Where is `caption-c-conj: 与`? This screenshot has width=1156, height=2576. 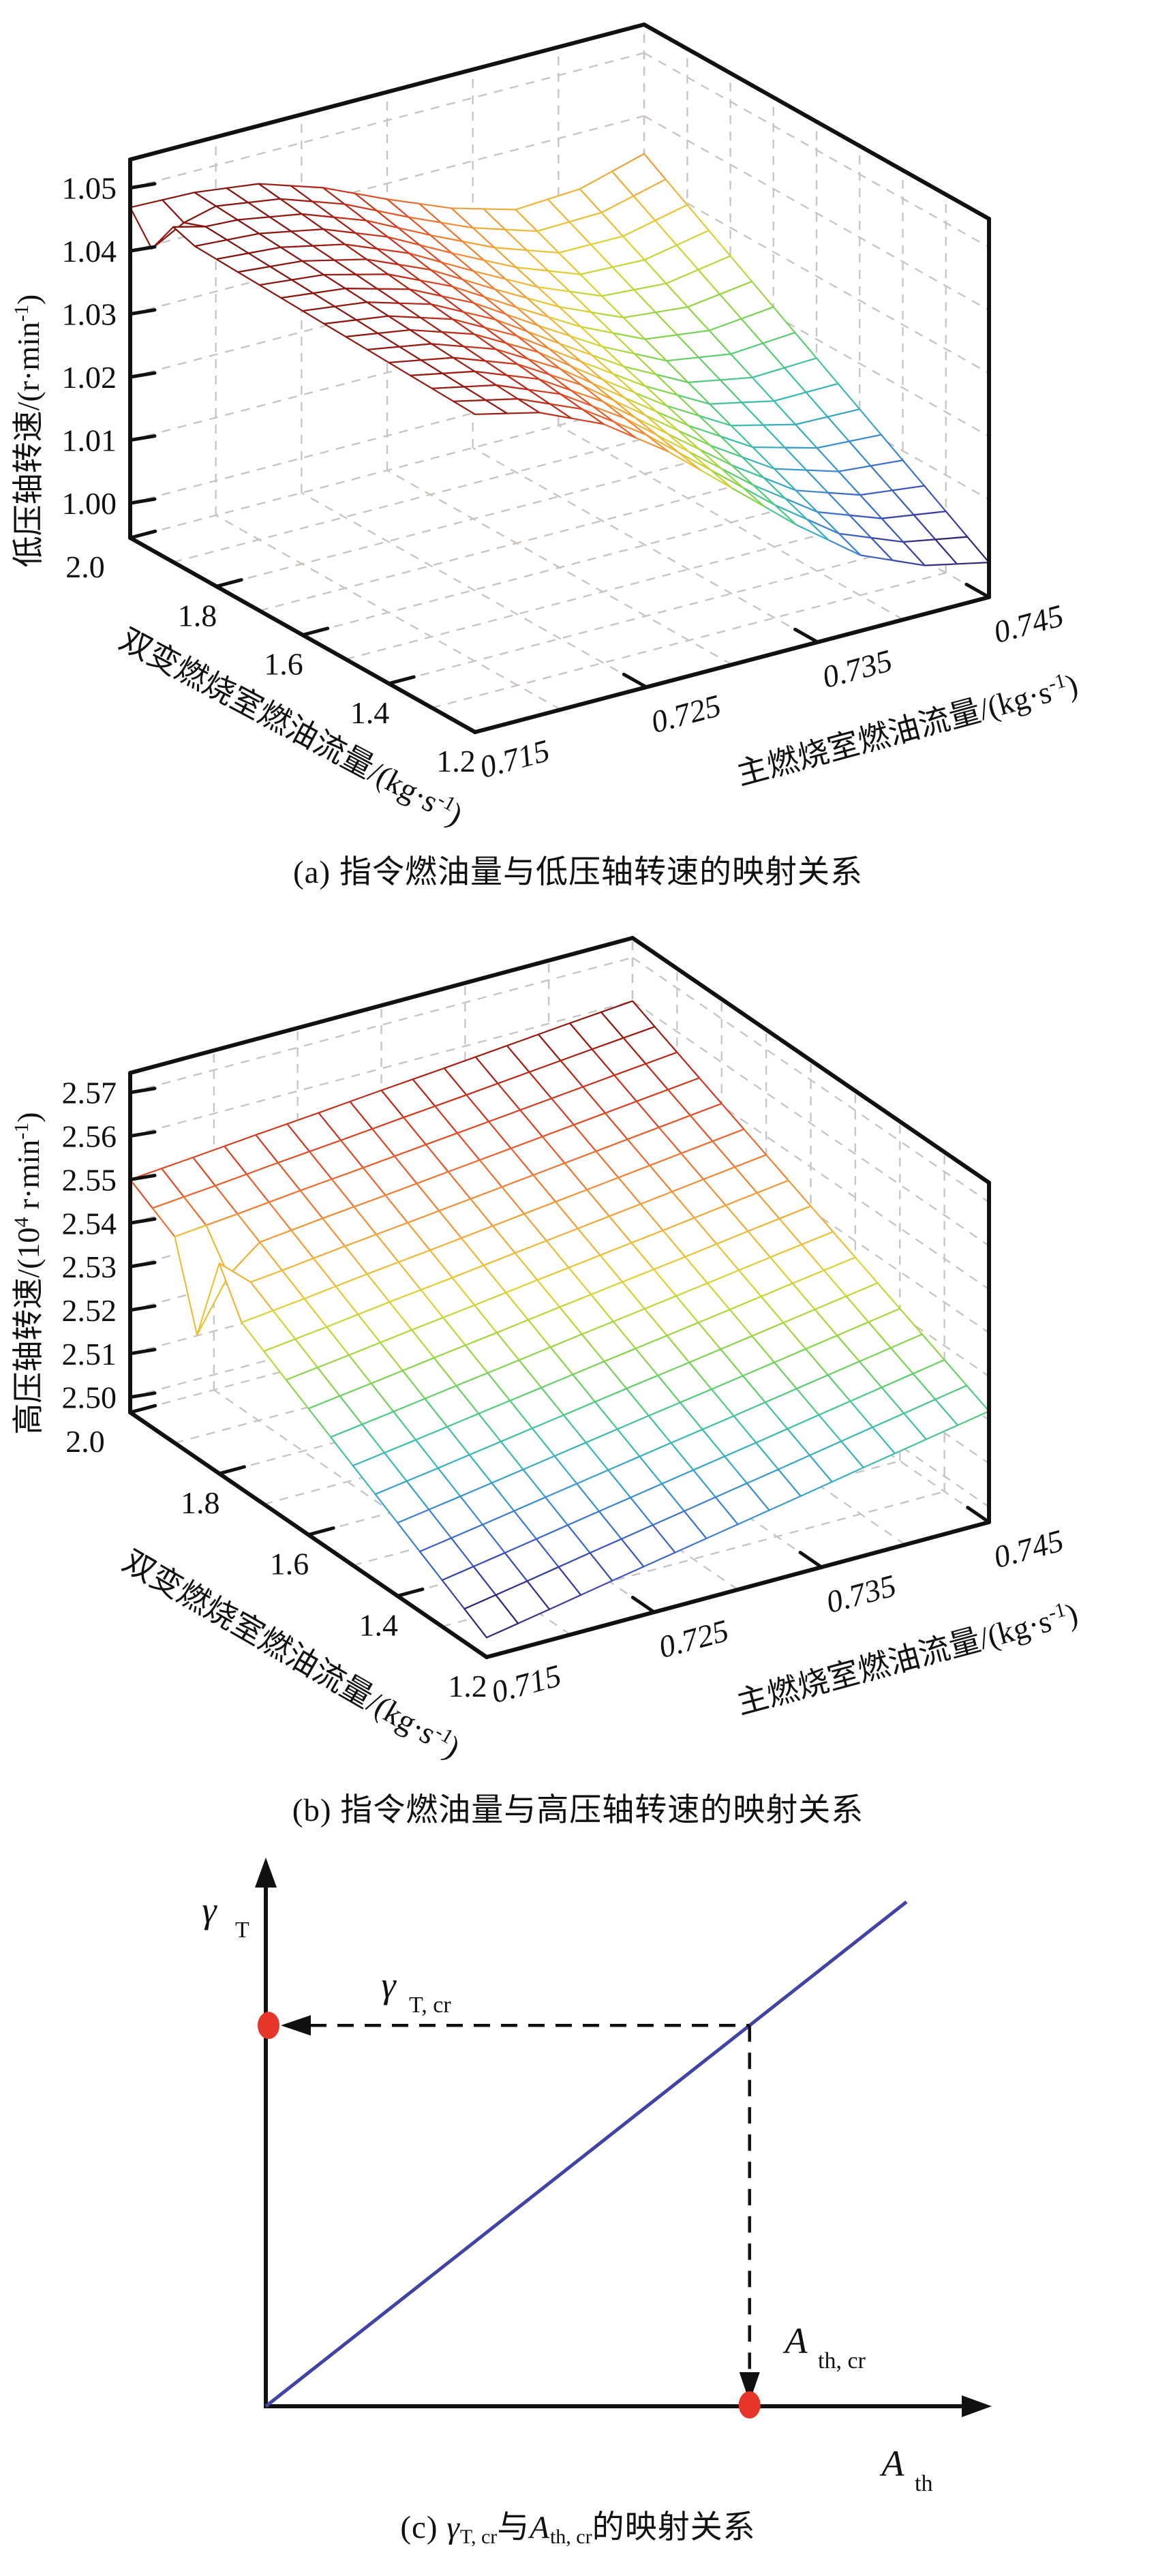 caption-c-conj: 与 is located at coordinates (513, 2528).